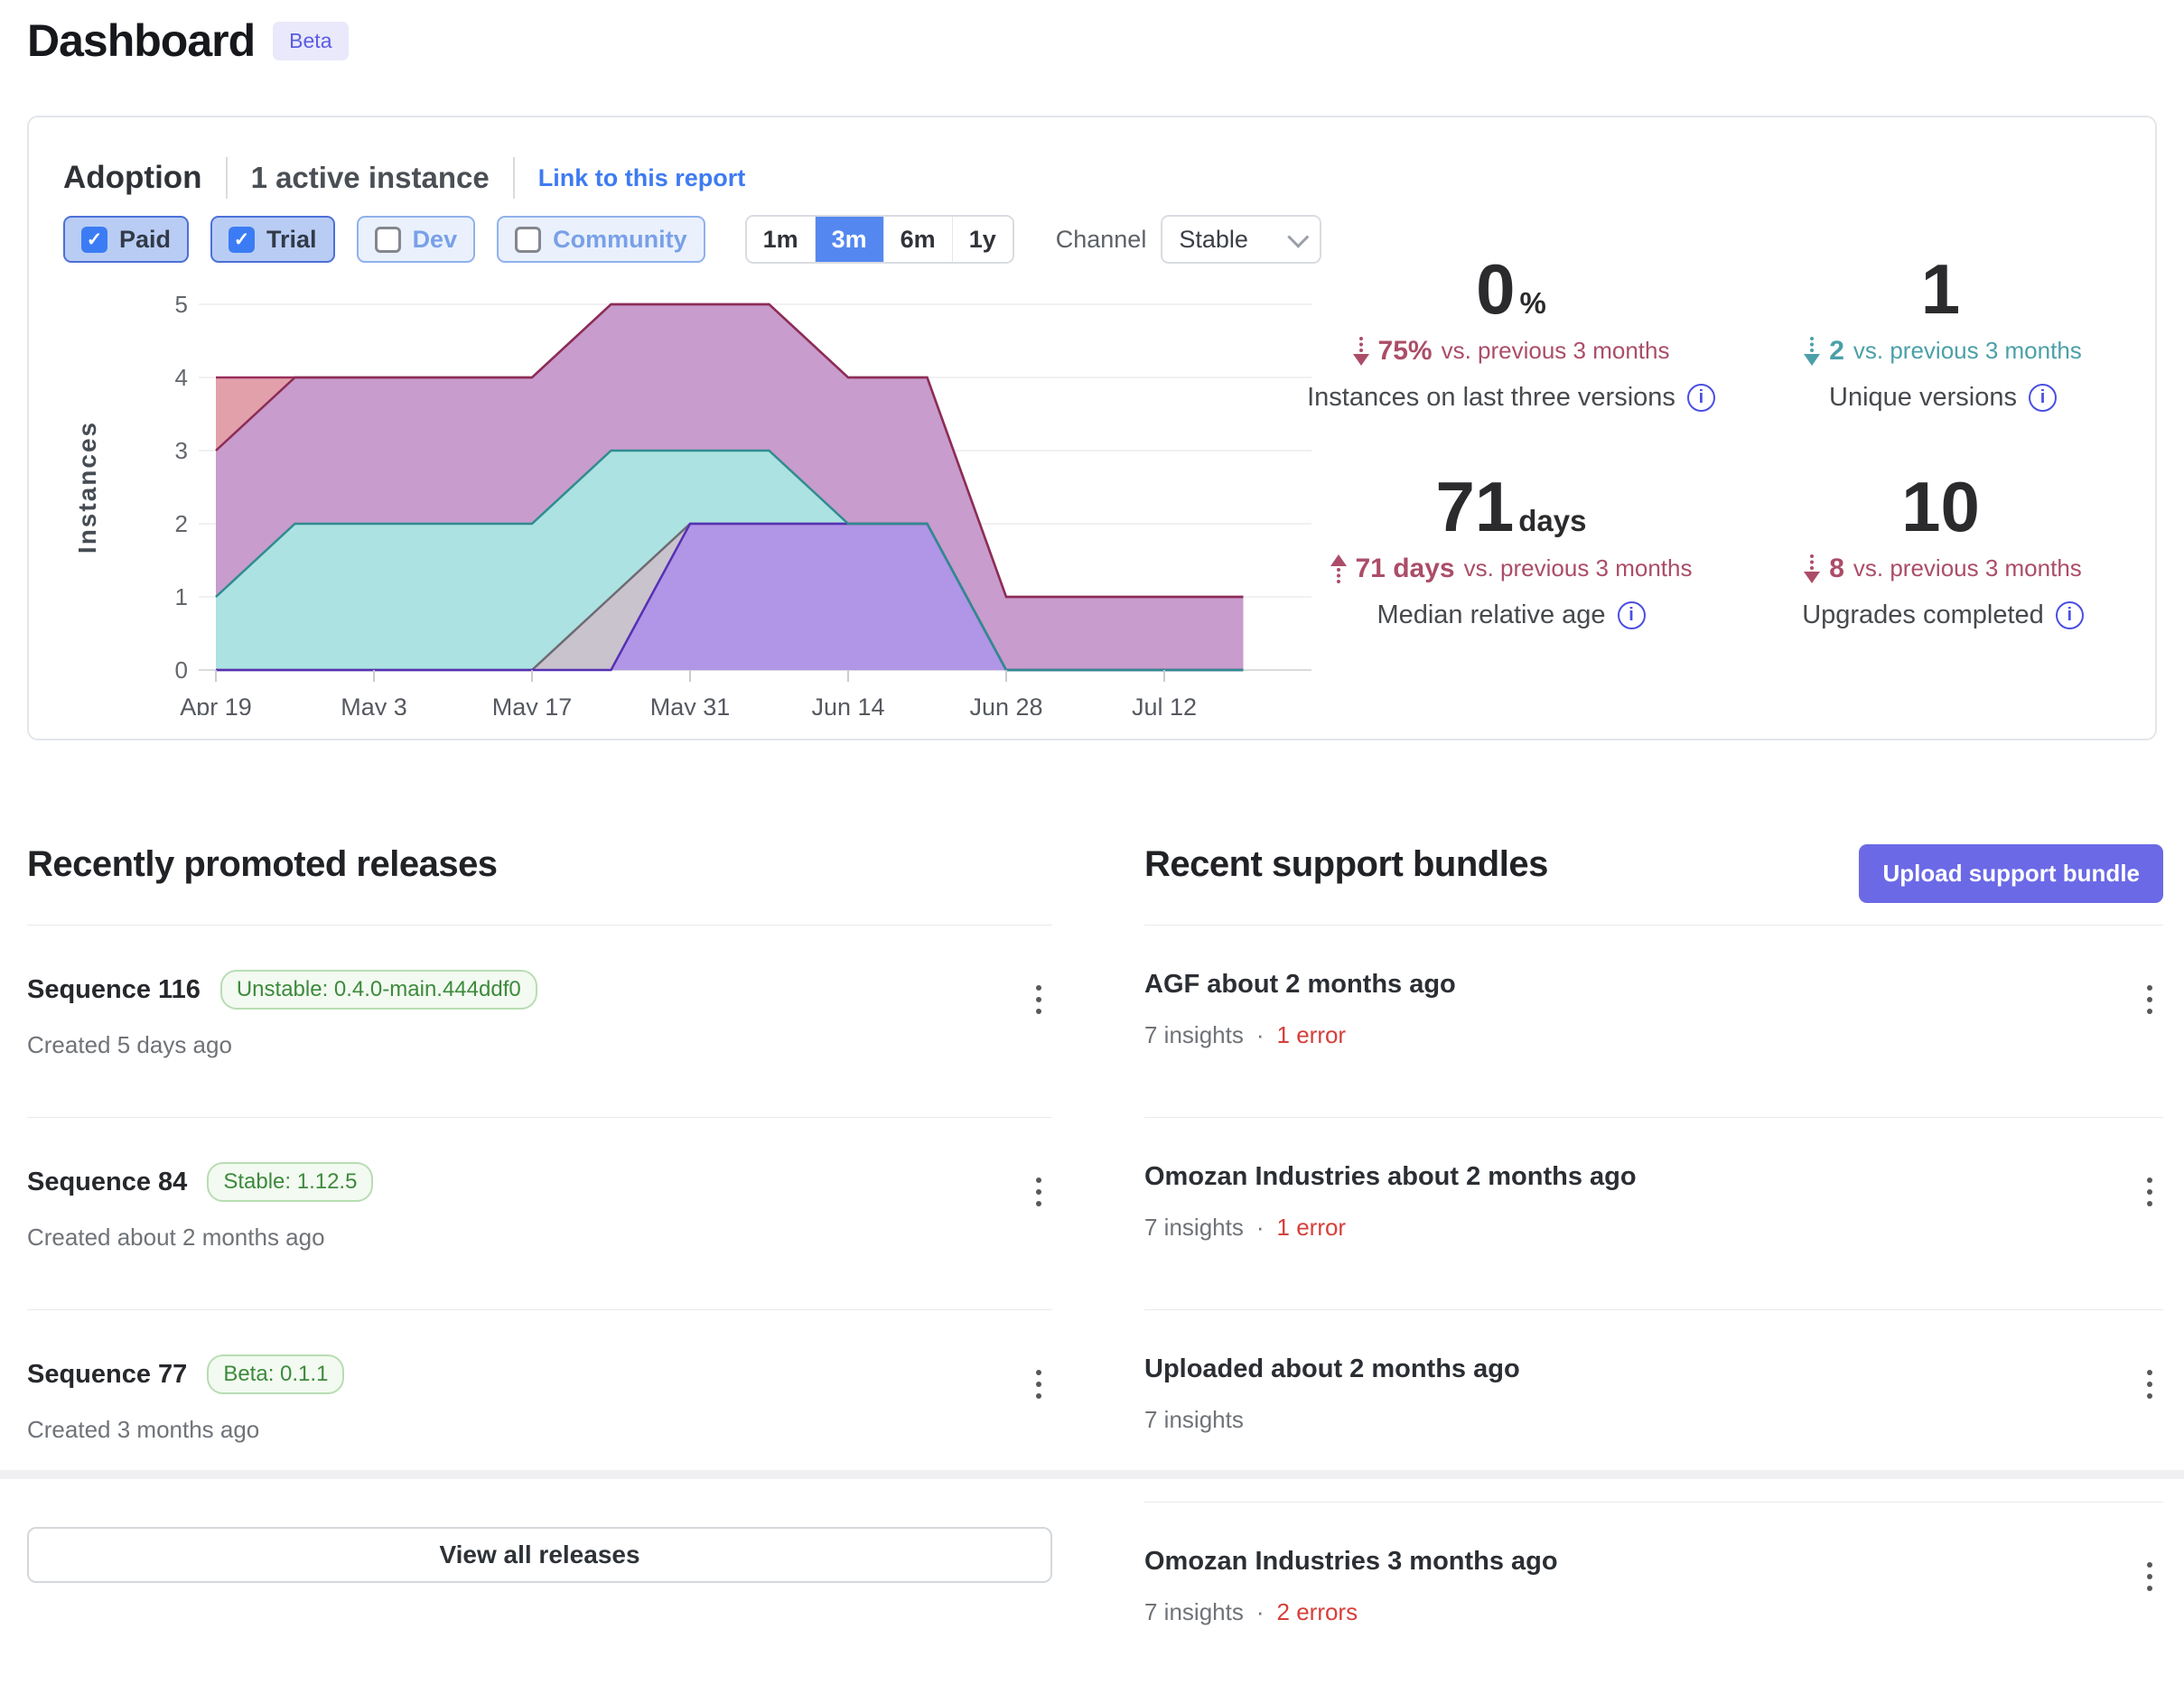 The image size is (2184, 1694). Describe the element at coordinates (374, 704) in the screenshot. I see `svg-text: May 3` at that location.